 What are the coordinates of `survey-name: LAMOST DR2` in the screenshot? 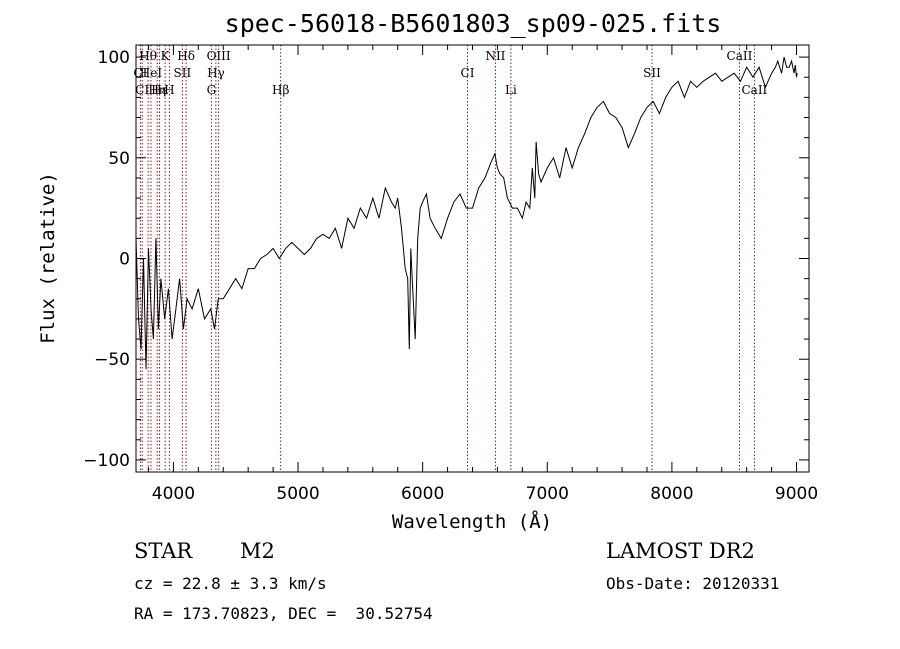 It's located at (680, 551).